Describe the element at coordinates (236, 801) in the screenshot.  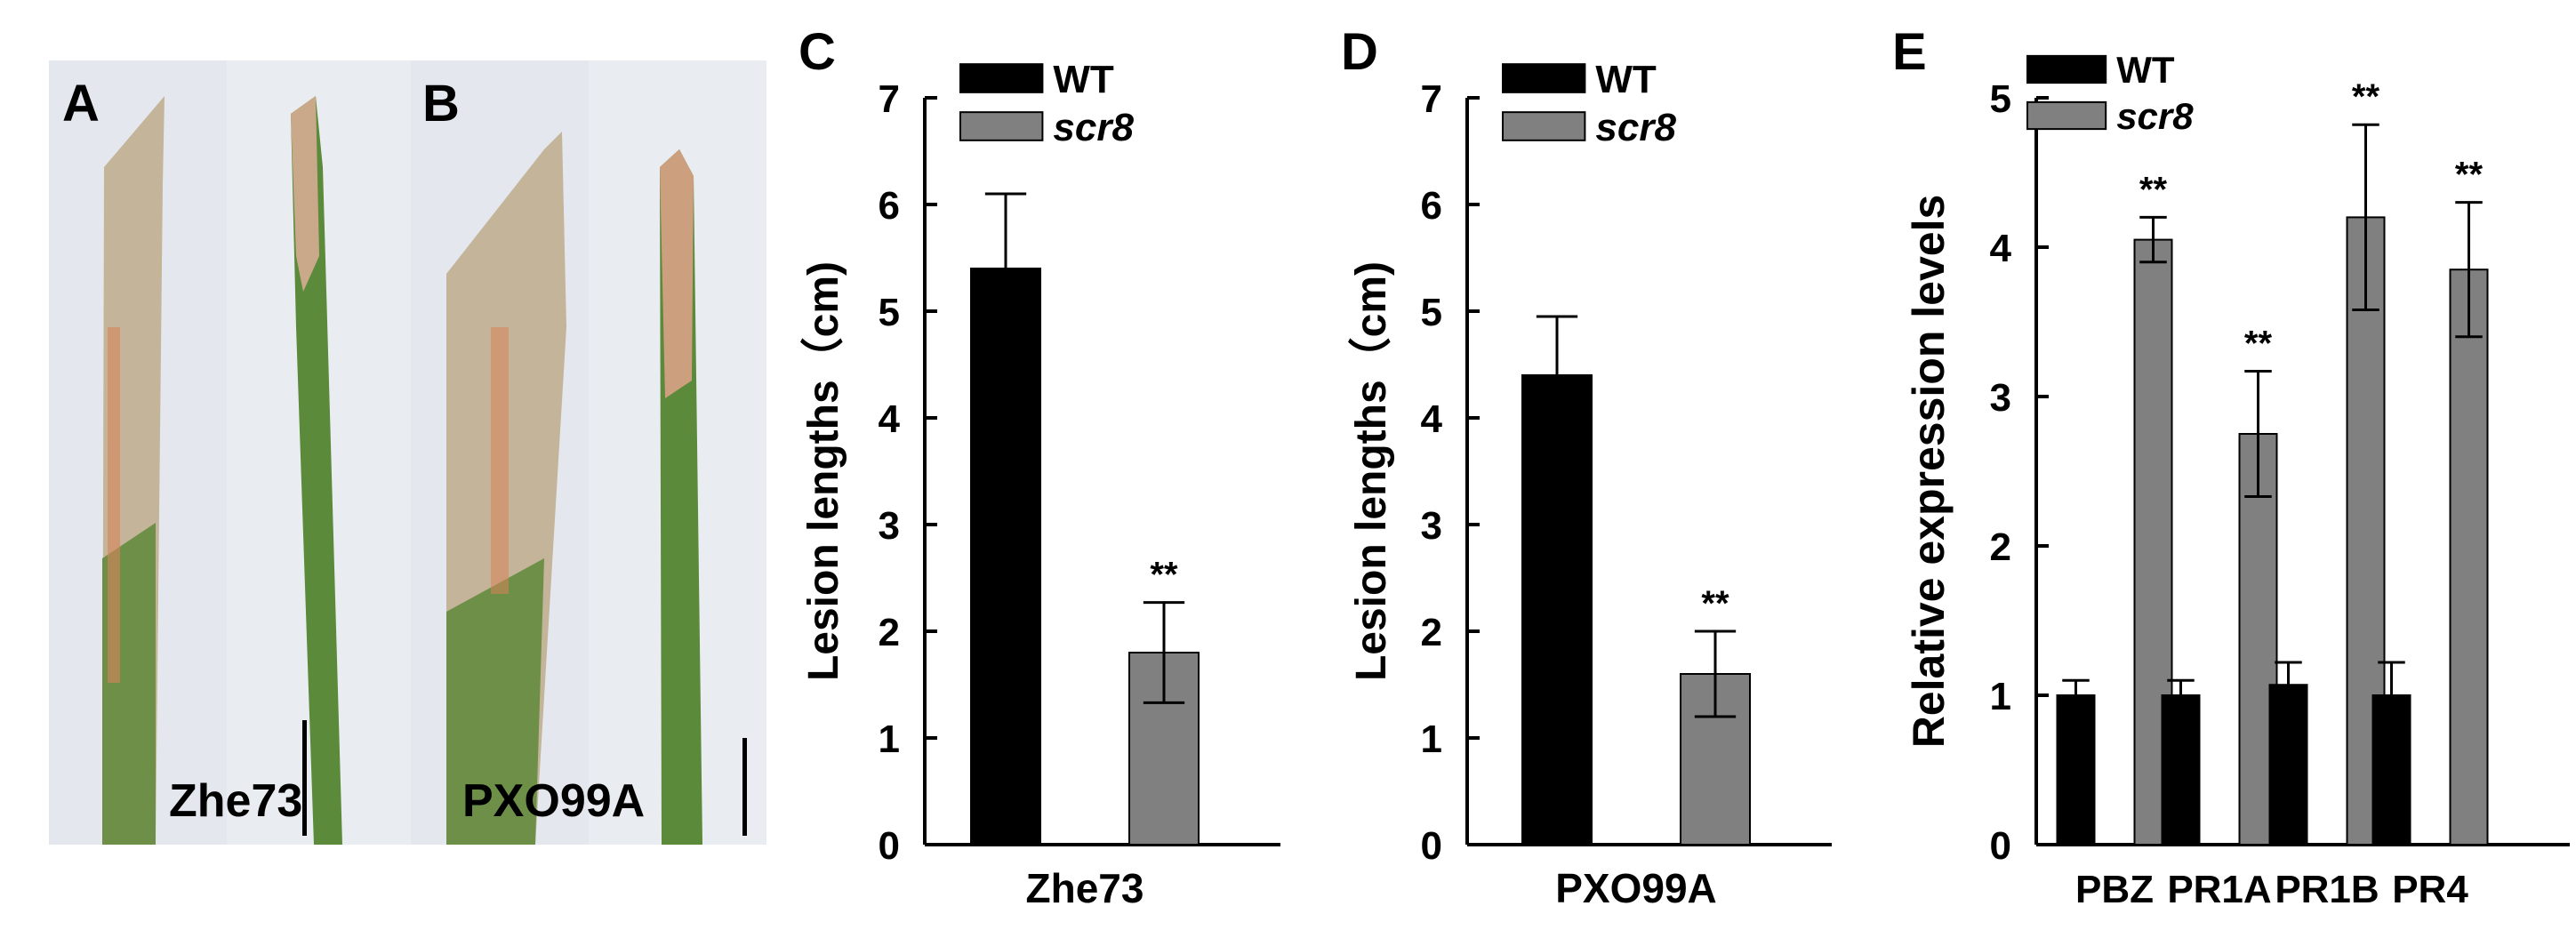
I see `photo-caption-a: Zhe73` at that location.